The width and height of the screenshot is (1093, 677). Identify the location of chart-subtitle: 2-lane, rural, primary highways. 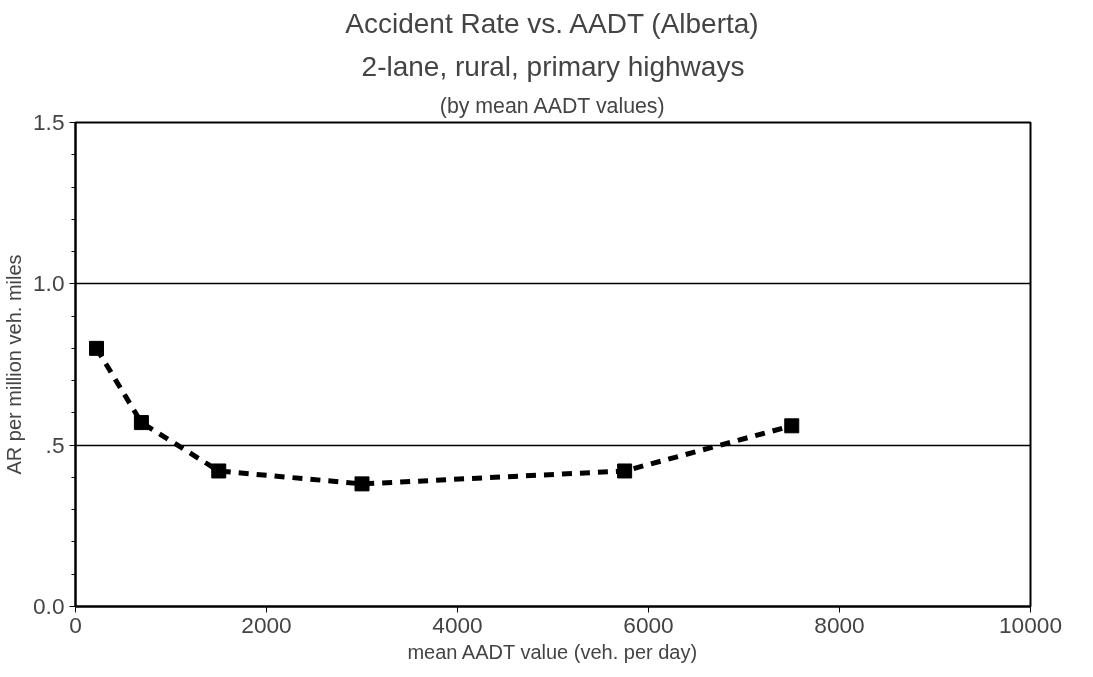
(553, 66).